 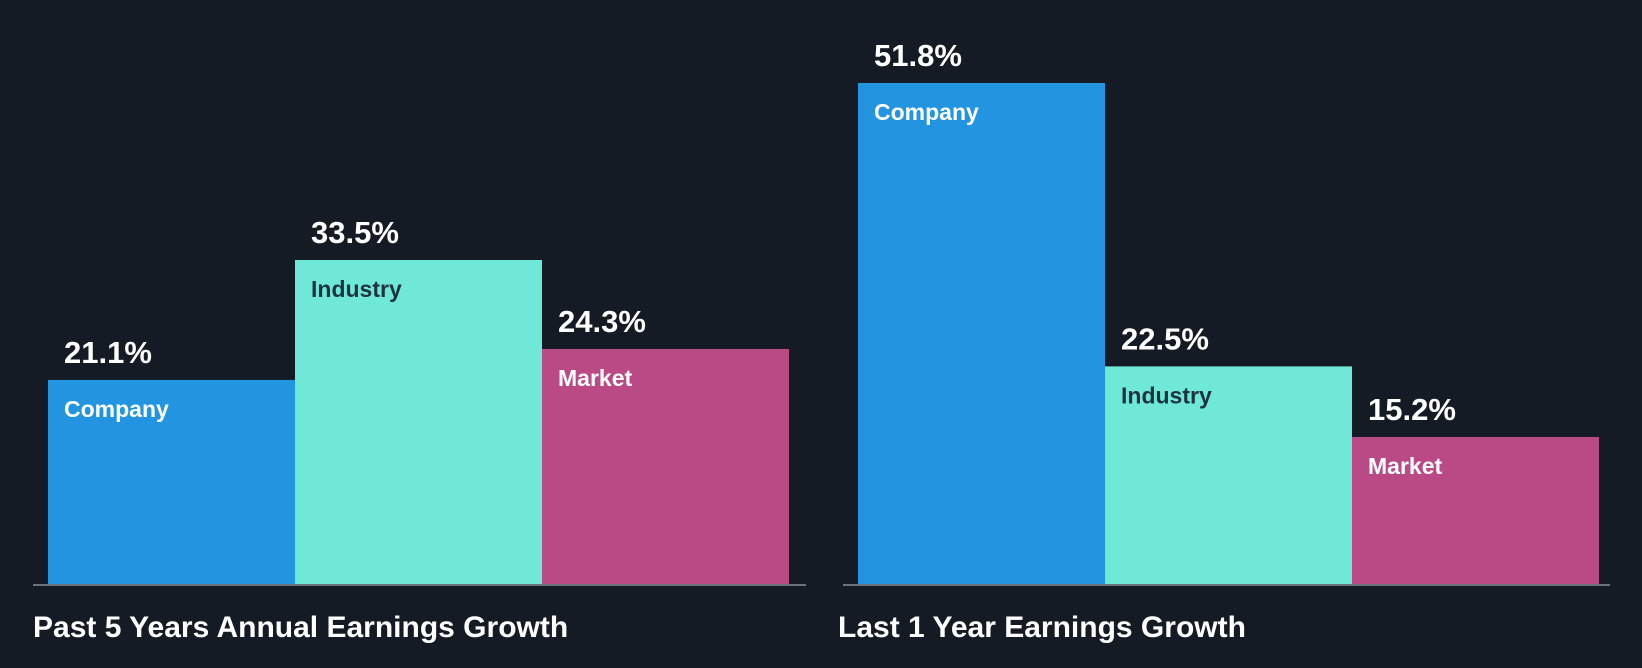 What do you see at coordinates (108, 352) in the screenshot?
I see `value-label-past-5-years-company: 21.1%` at bounding box center [108, 352].